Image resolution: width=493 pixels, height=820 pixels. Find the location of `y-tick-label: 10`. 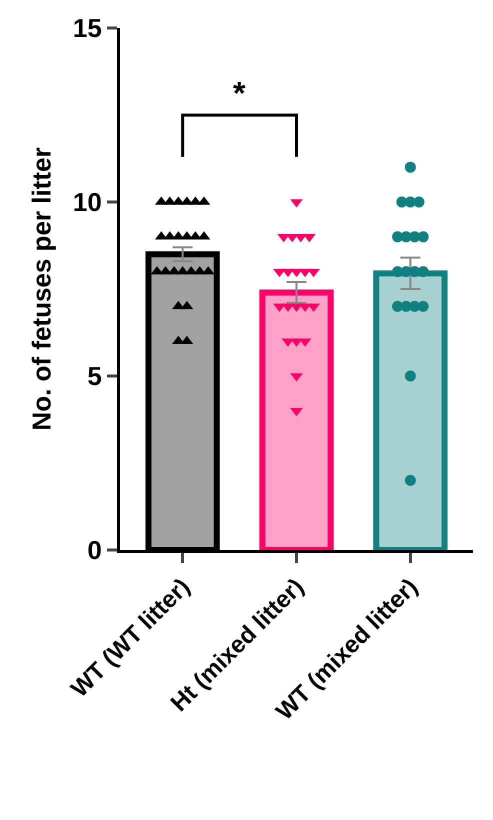

y-tick-label: 10 is located at coordinates (87, 202).